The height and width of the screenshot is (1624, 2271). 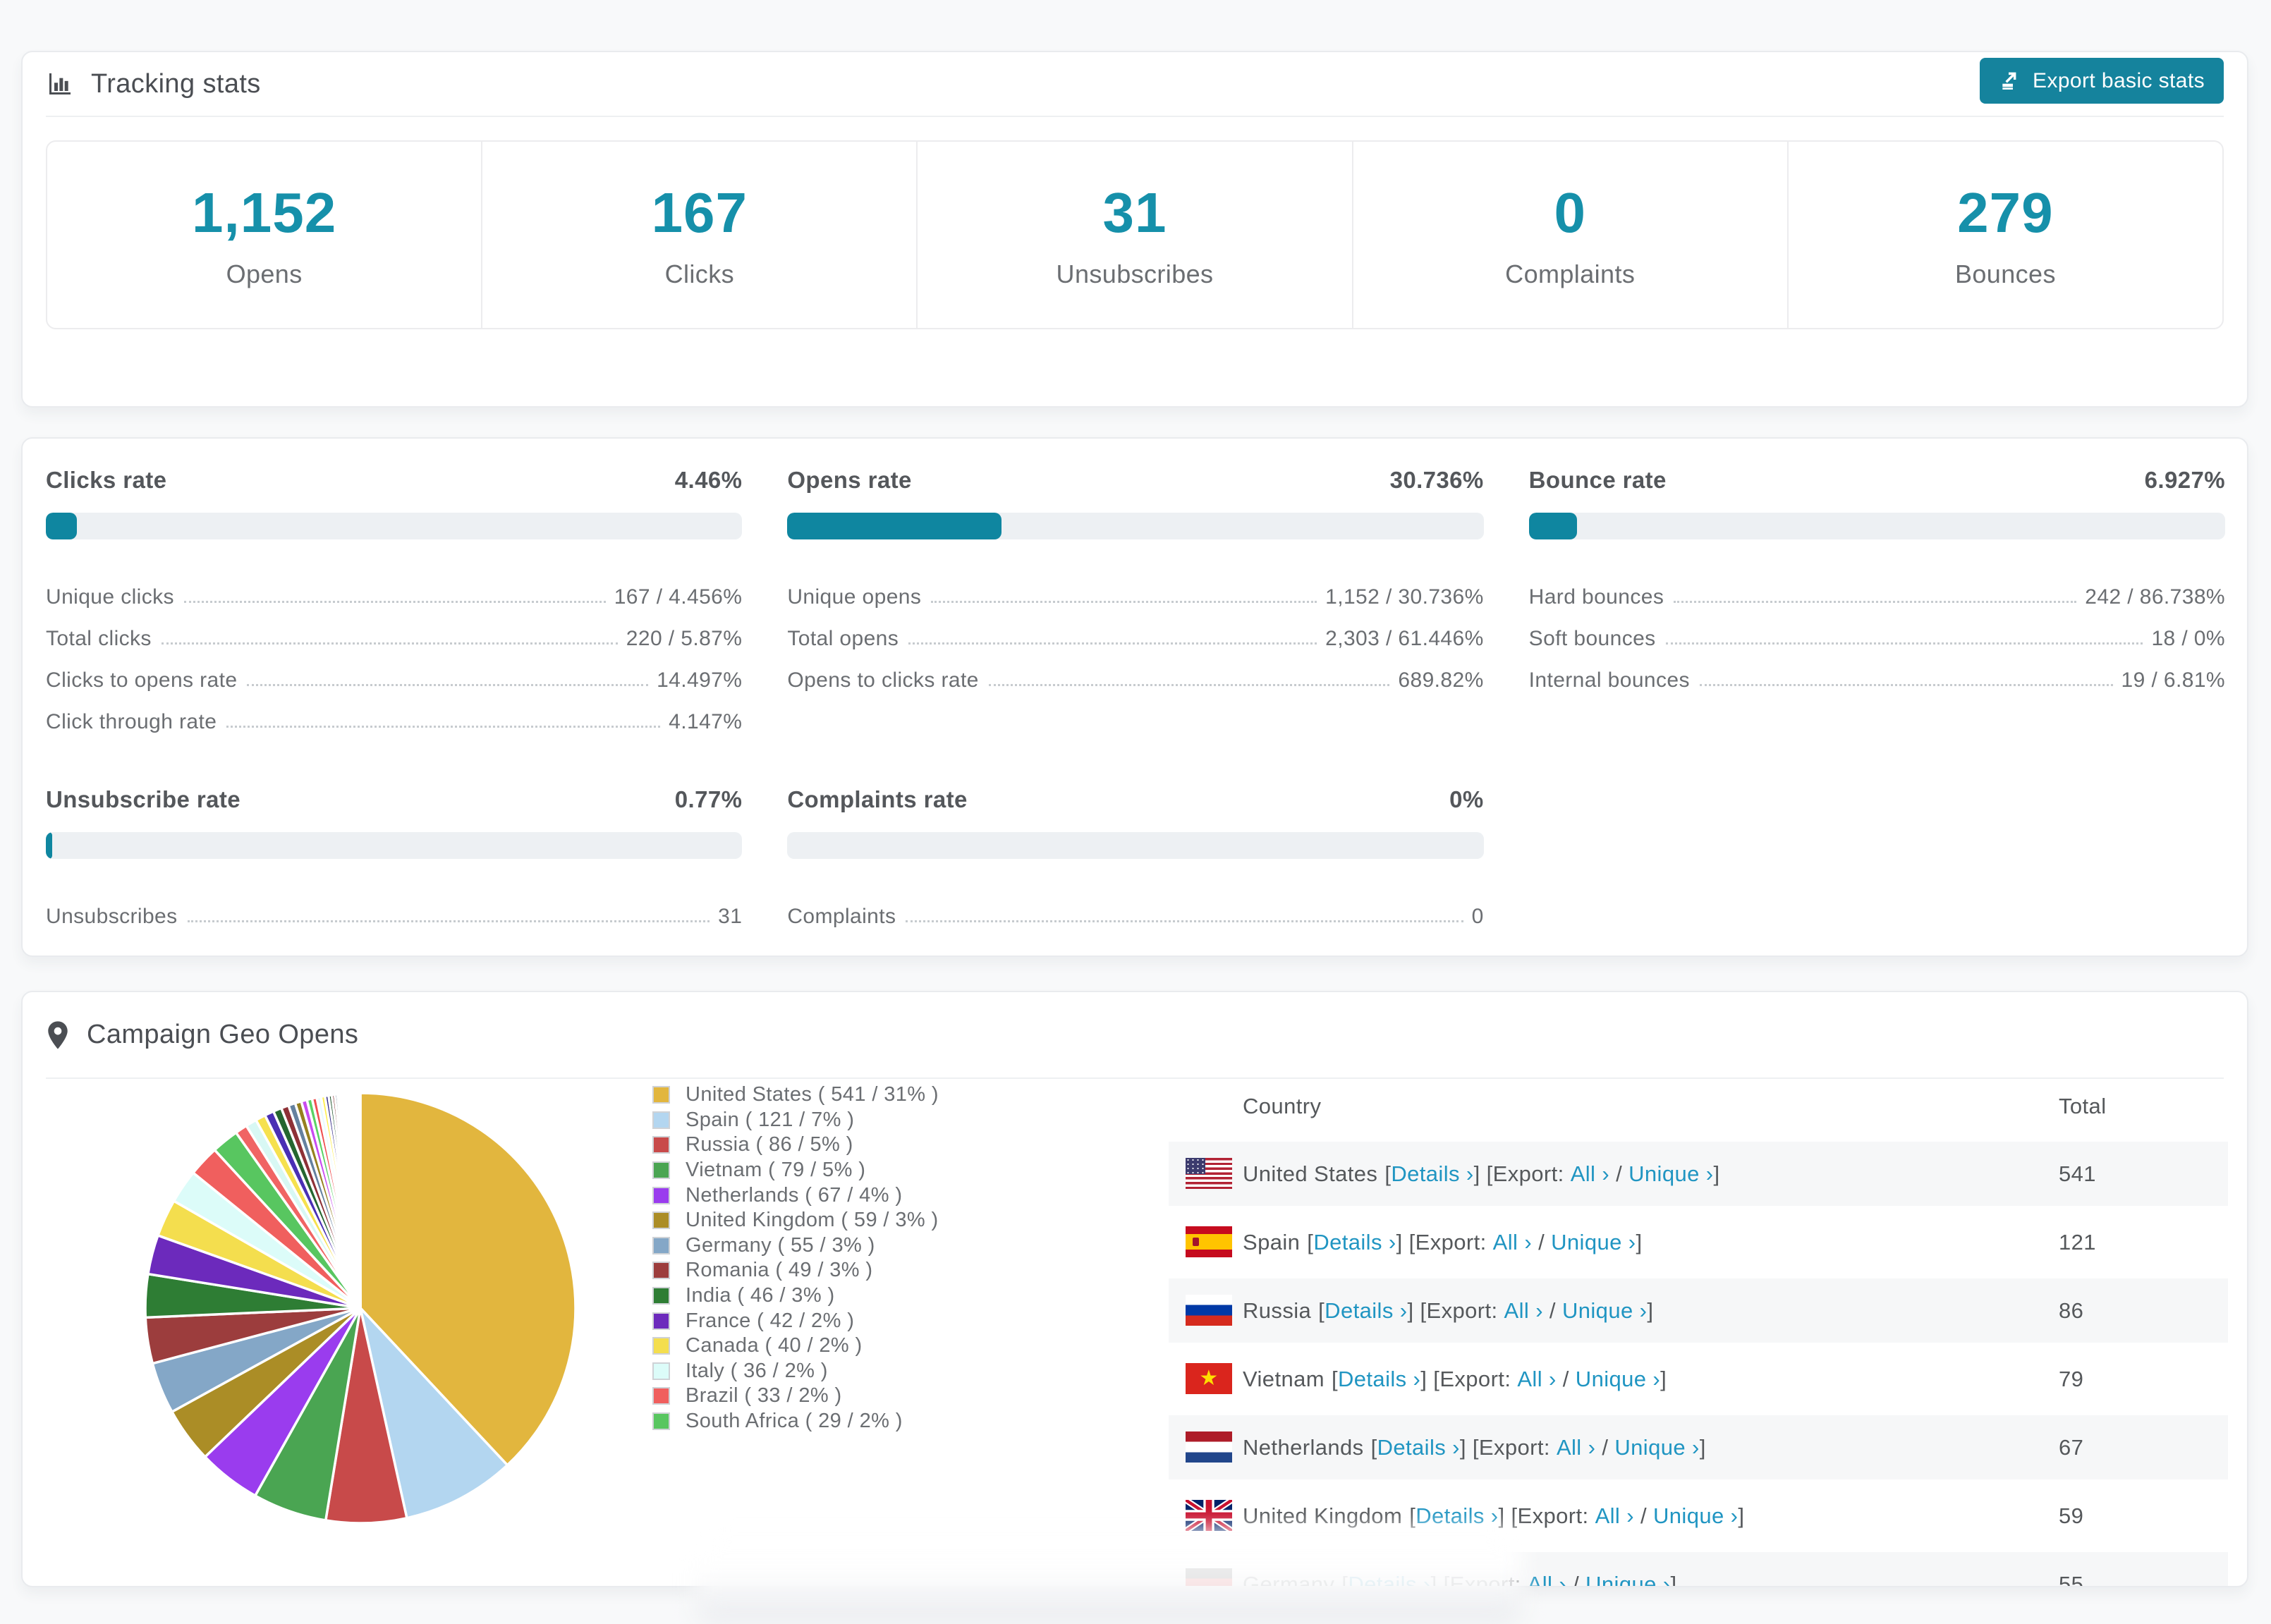 I want to click on country-column-header: Country, so click(x=1282, y=1106).